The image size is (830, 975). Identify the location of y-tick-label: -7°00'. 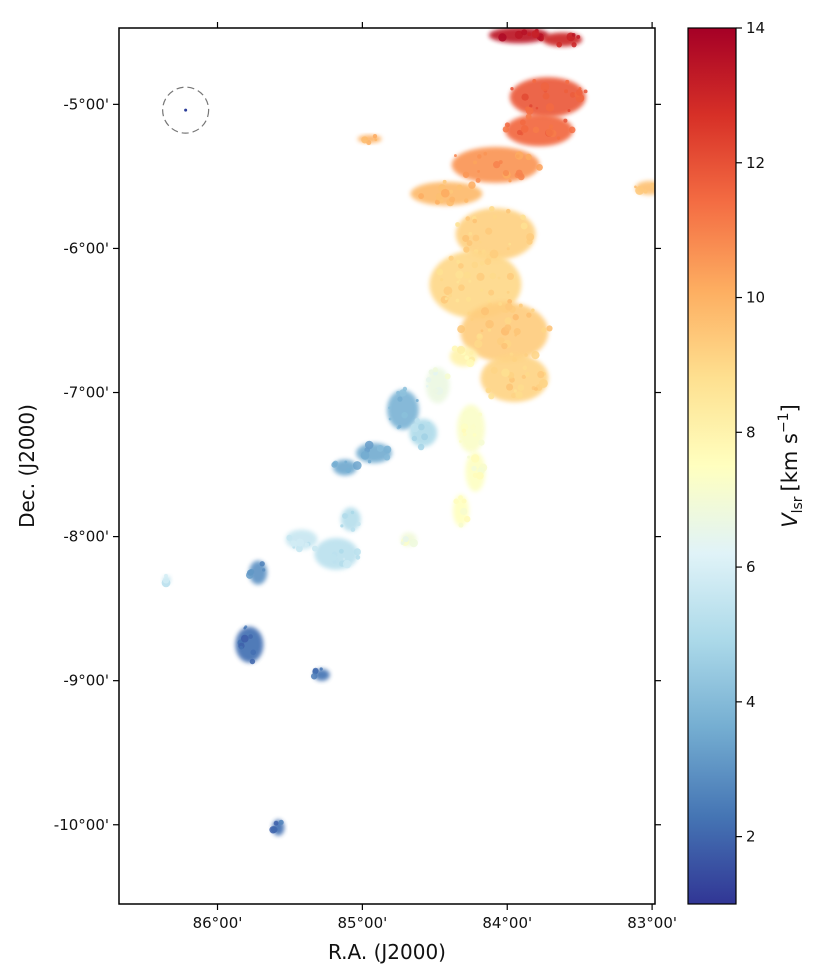
(86, 393).